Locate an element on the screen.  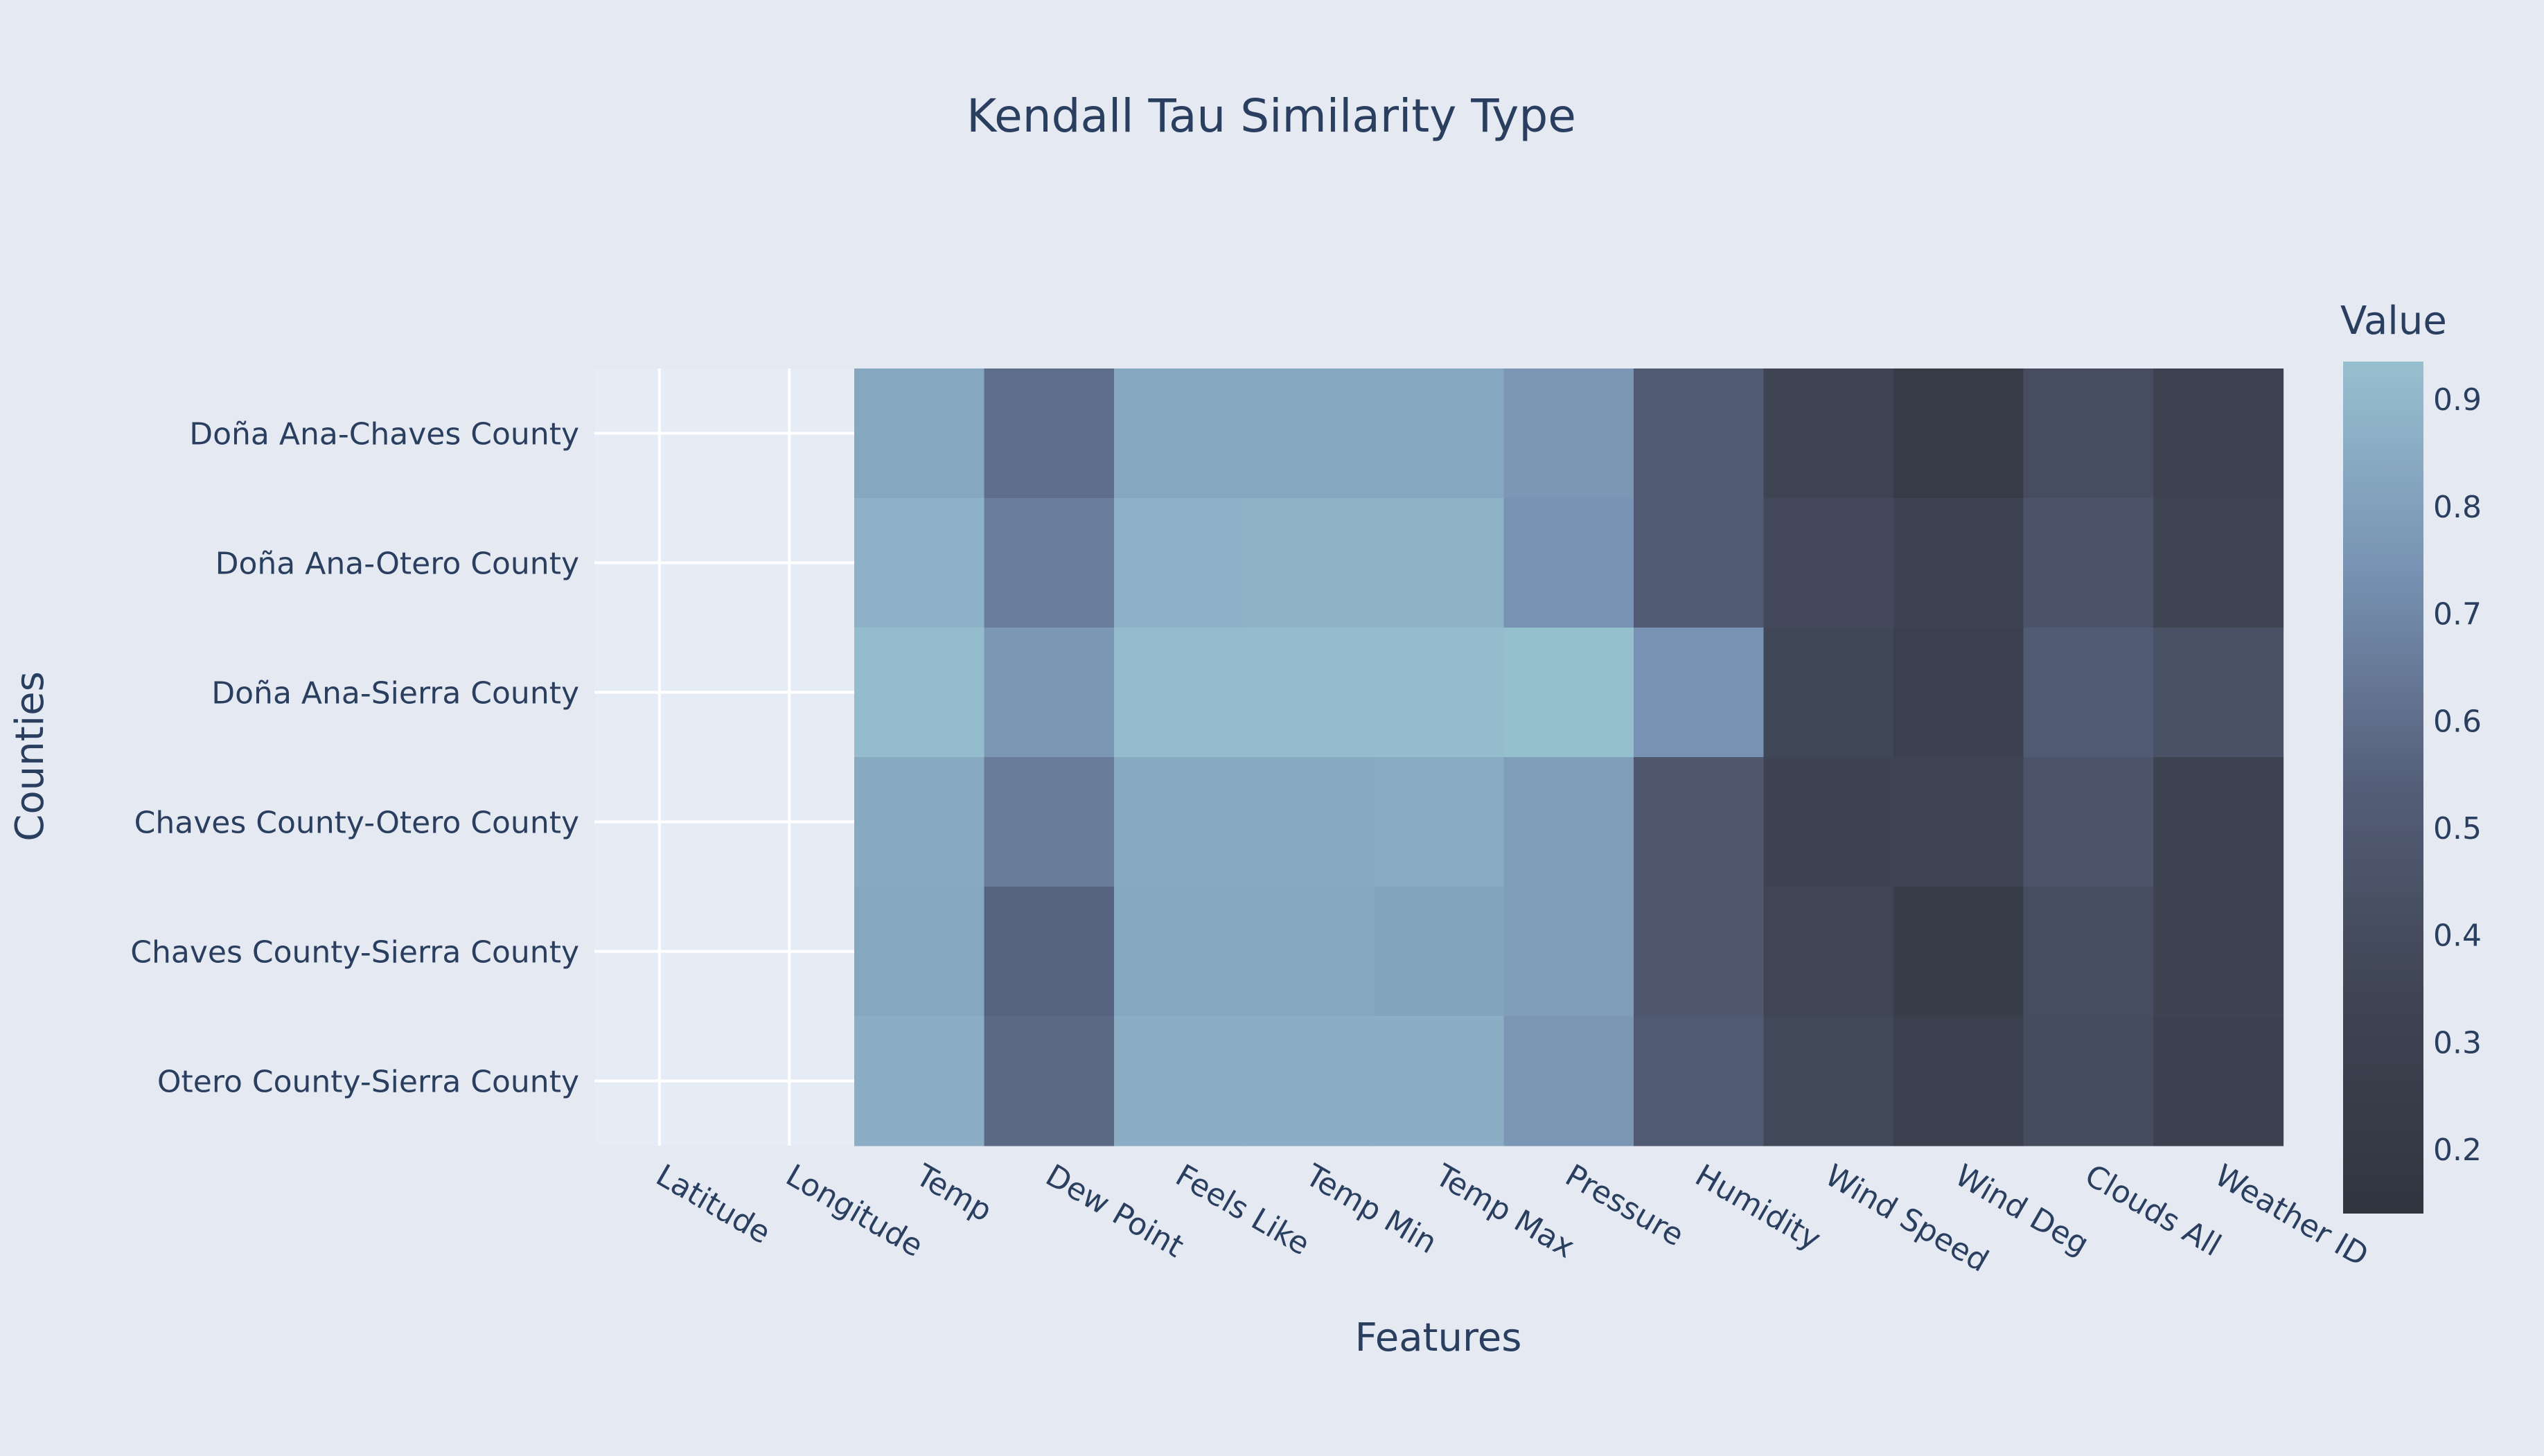
colorbar-tick-label: 0.3 is located at coordinates (2457, 1042).